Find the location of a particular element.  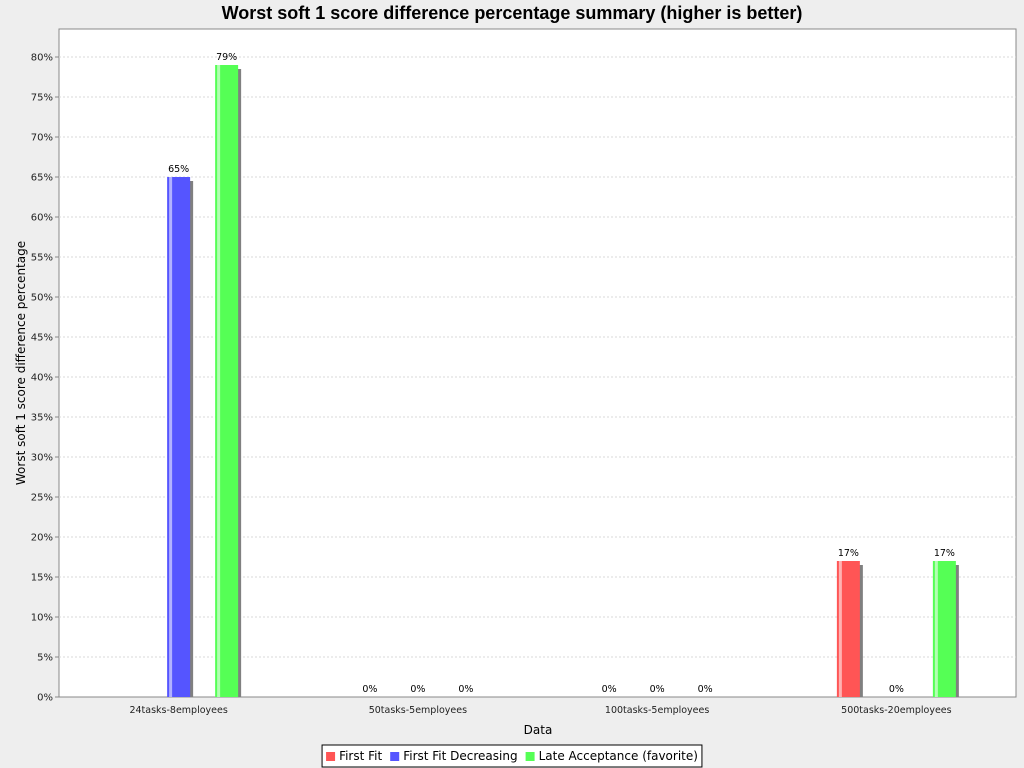

legend-box is located at coordinates (512, 756).